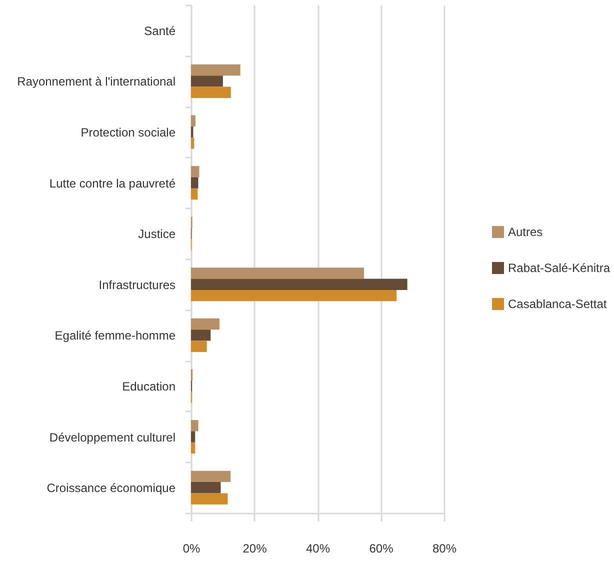  What do you see at coordinates (559, 268) in the screenshot?
I see `legend-label: Rabat-Salé-Kénitra` at bounding box center [559, 268].